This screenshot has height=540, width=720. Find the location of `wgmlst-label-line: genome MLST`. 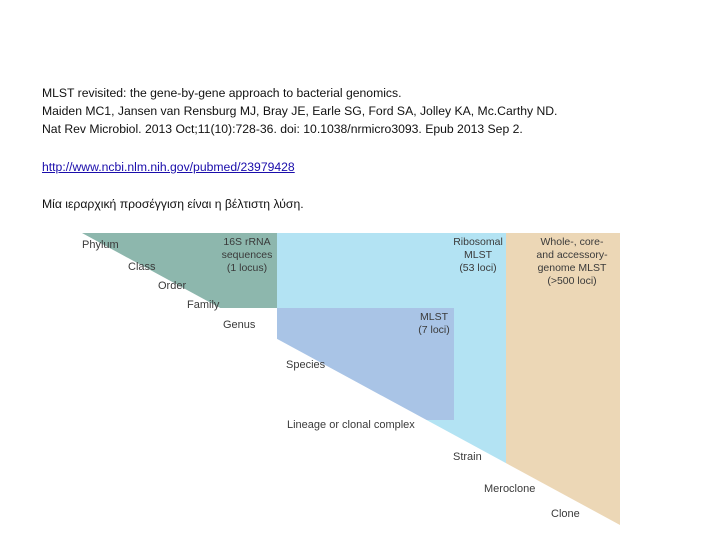

wgmlst-label-line: genome MLST is located at coordinates (572, 268).